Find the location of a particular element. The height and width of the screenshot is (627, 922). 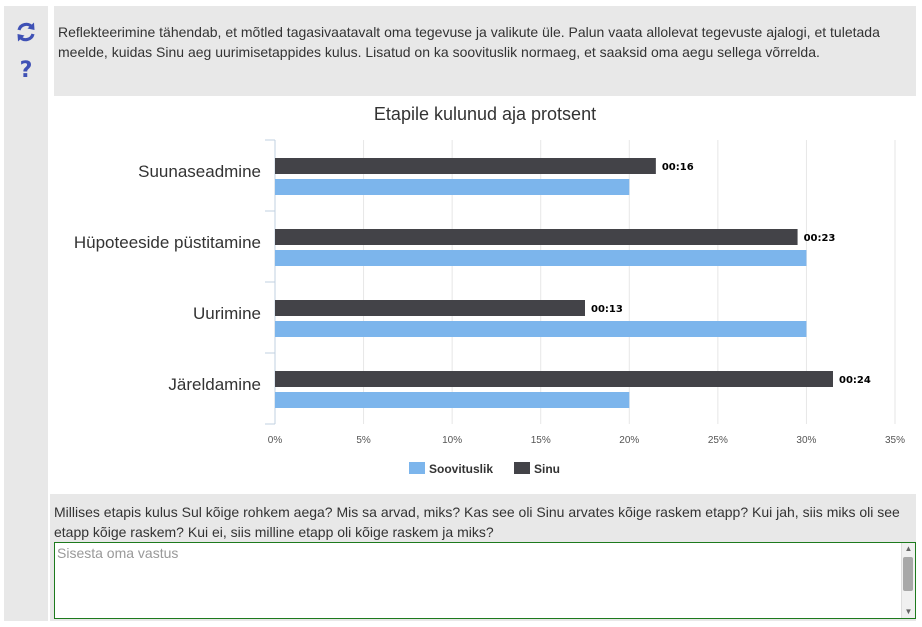

chart-title: Etapile kulunud aja protsent is located at coordinates (485, 114).